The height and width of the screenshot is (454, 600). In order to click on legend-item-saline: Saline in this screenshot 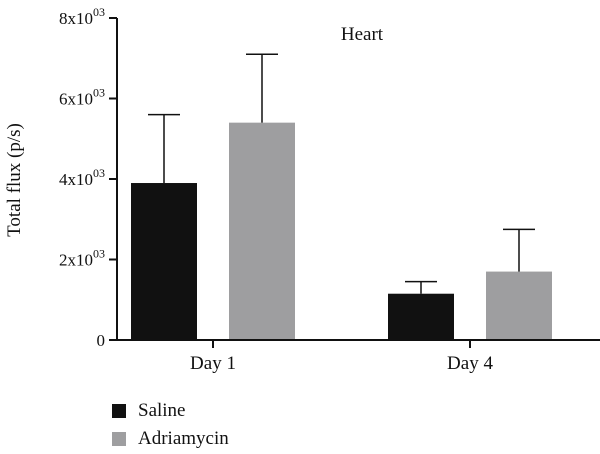, I will do `click(149, 411)`.